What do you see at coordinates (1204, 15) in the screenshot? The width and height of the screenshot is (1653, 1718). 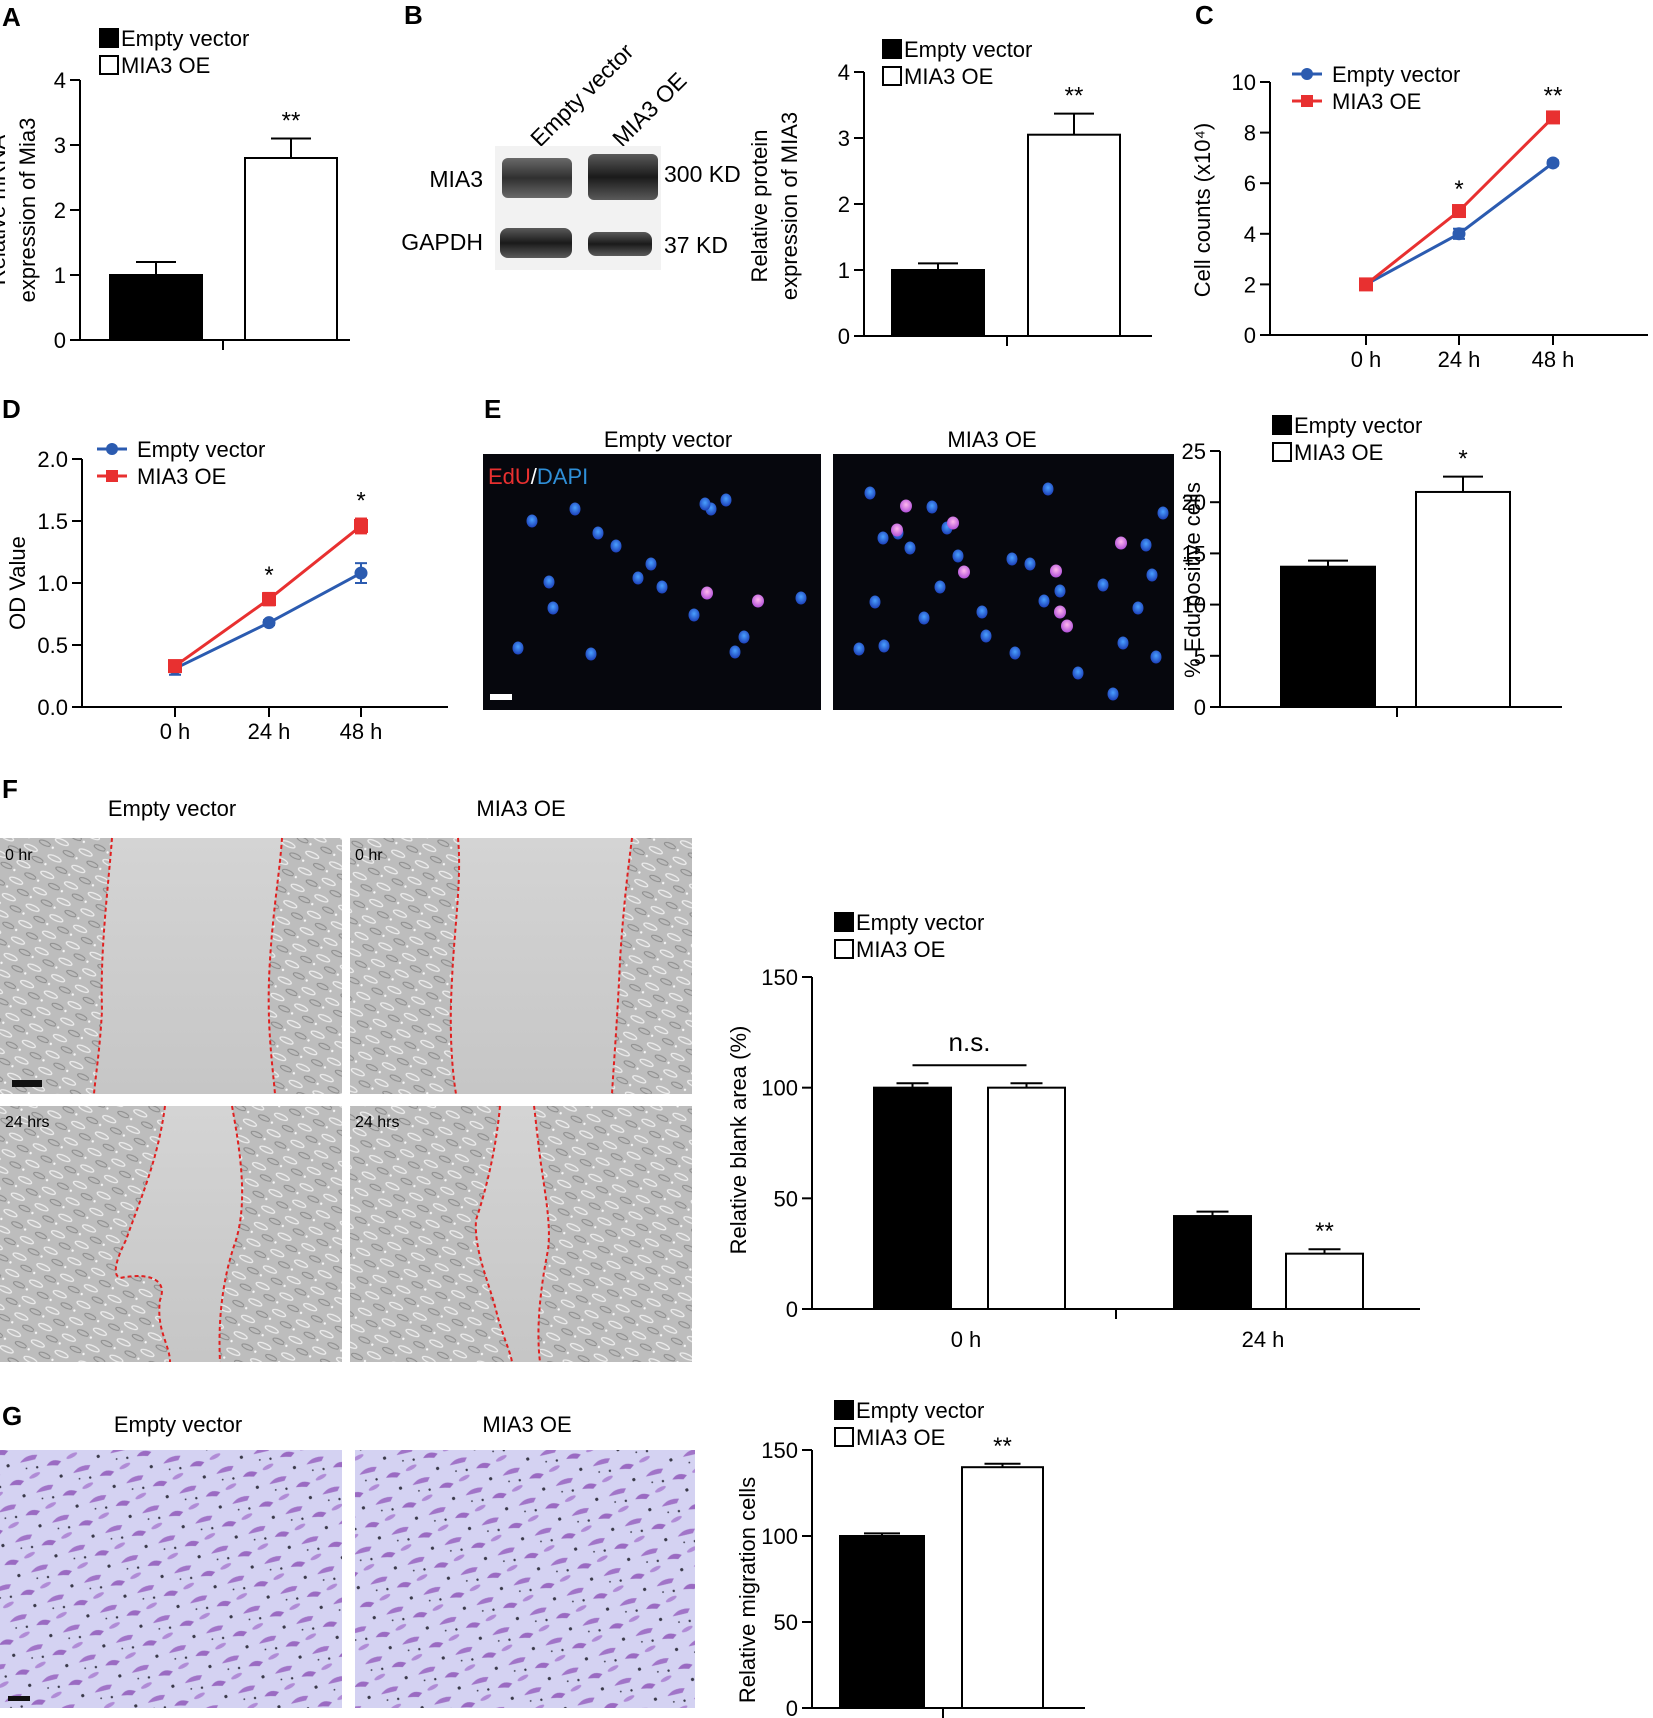 I see `panel-letter-c: C` at bounding box center [1204, 15].